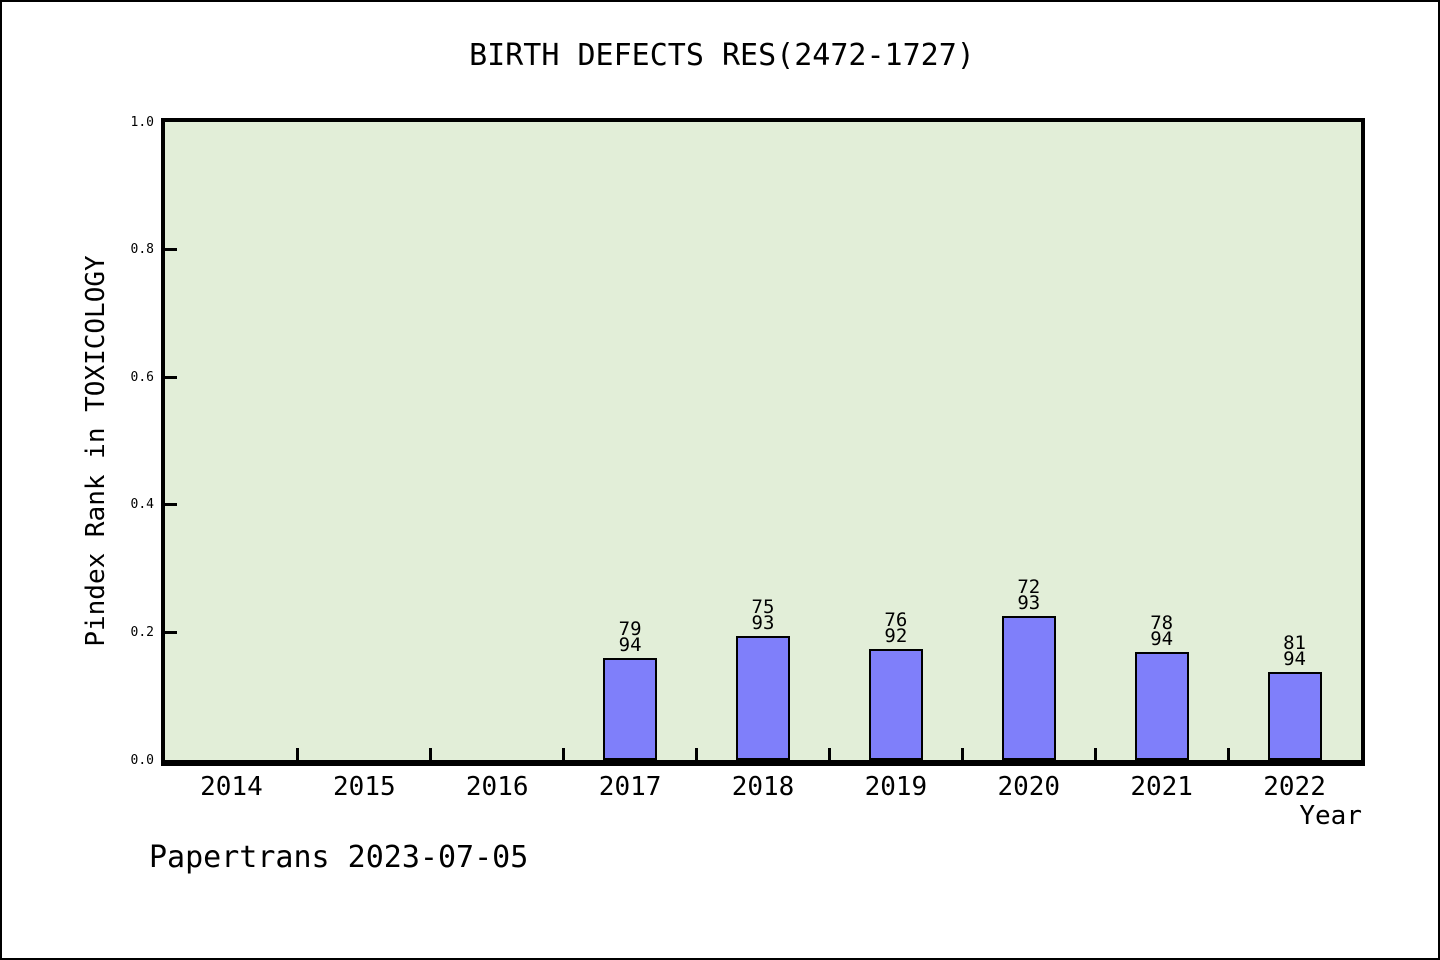  Describe the element at coordinates (1161, 705) in the screenshot. I see `bar-2021` at that location.